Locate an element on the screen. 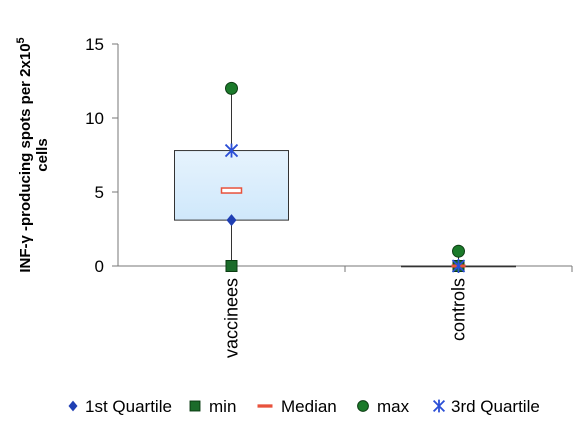 The width and height of the screenshot is (586, 429). median-point-vaccinees is located at coordinates (231, 190).